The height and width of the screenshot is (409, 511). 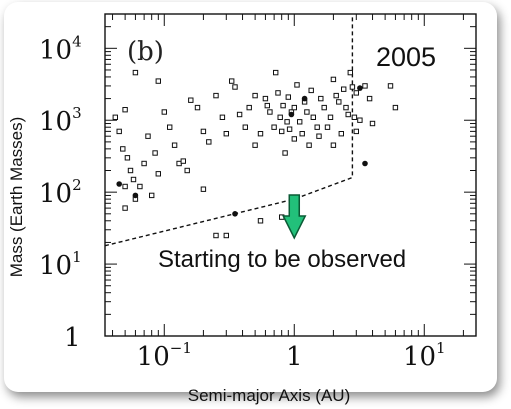 I want to click on y-tick-label: 10³, so click(x=60, y=120).